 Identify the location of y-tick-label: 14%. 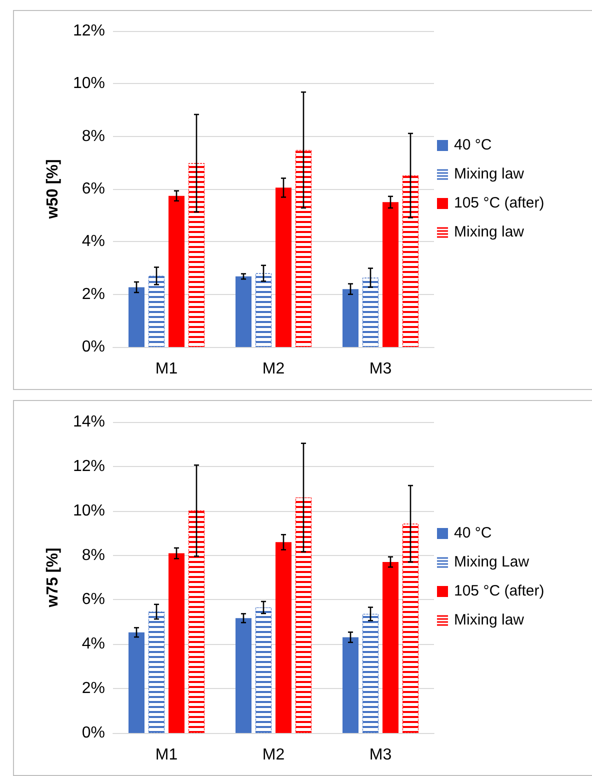
(88, 422).